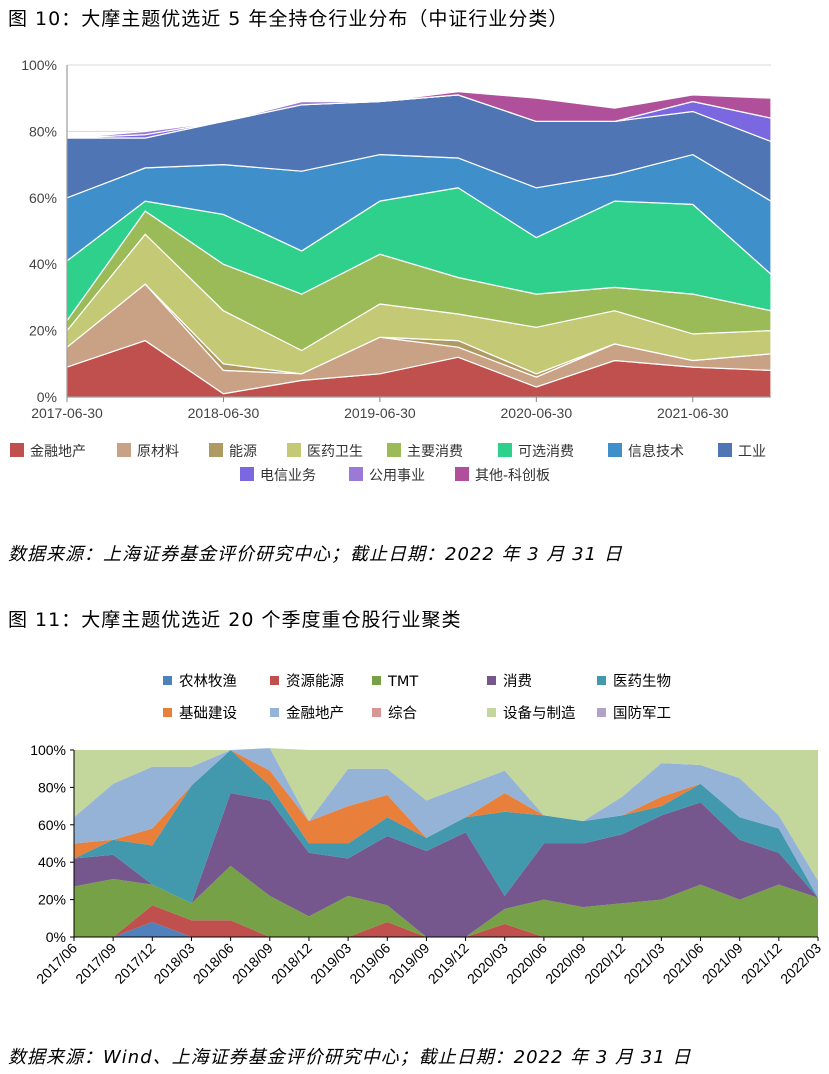 This screenshot has height=1074, width=829. Describe the element at coordinates (526, 963) in the screenshot. I see `chart2-x-tick: 2020/06` at that location.